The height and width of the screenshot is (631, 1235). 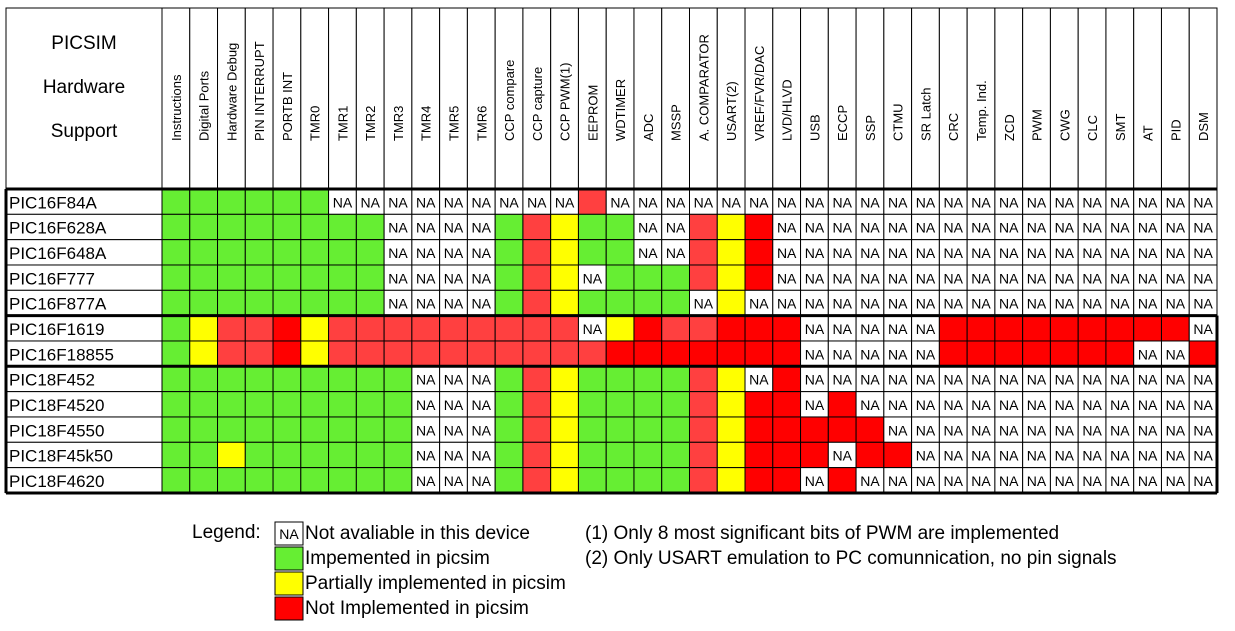 What do you see at coordinates (731, 111) in the screenshot?
I see `column-label: USART(2)` at bounding box center [731, 111].